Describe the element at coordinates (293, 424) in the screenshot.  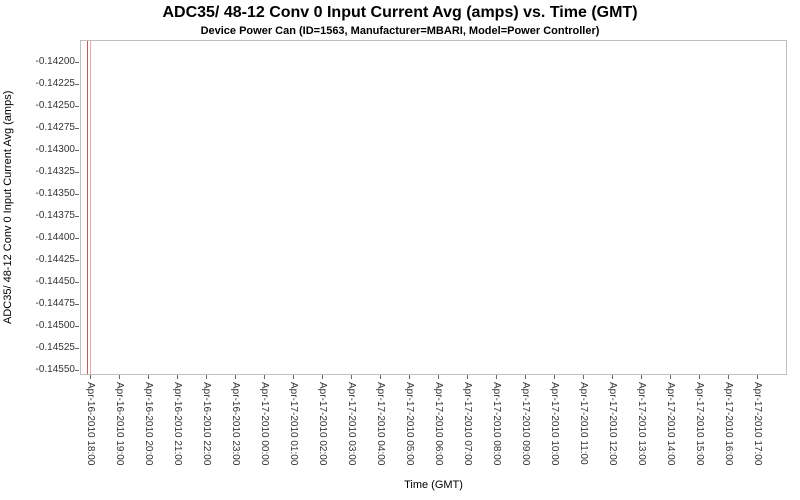
I see `x-tick-label: Apr-17-2010 01:00` at that location.